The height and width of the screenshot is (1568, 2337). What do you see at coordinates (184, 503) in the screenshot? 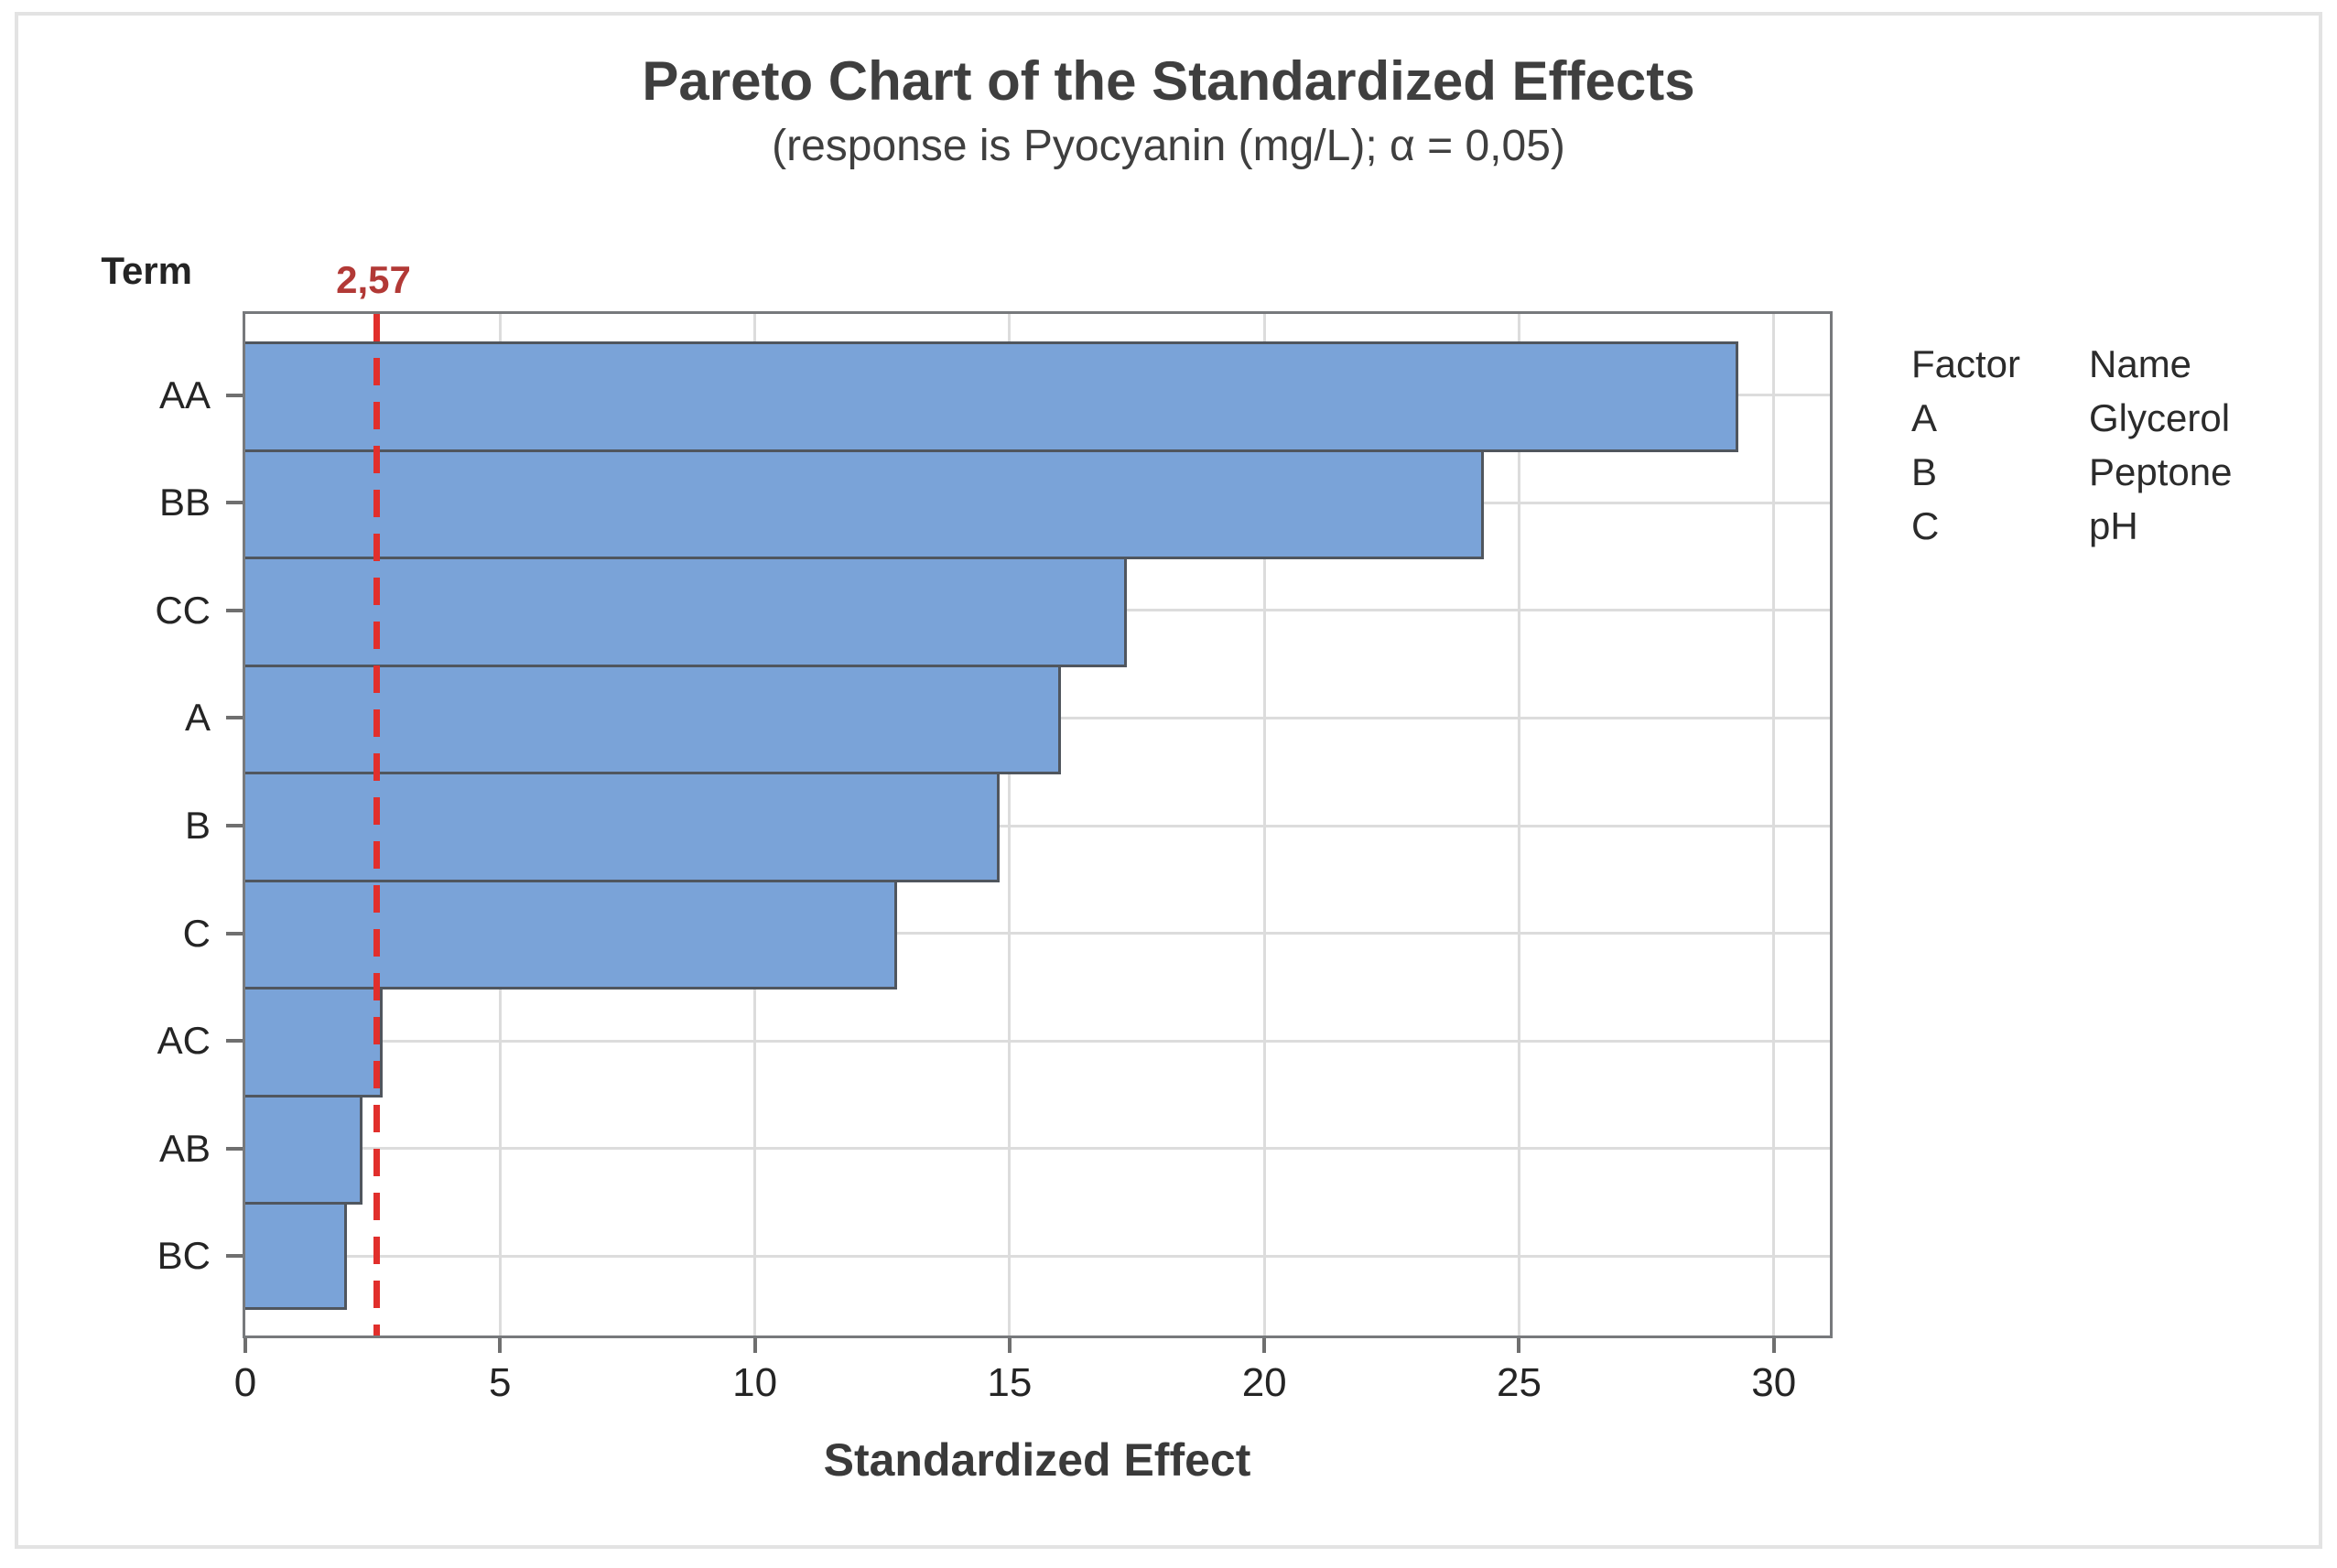
I see `y-tick-label-bb: BB` at bounding box center [184, 503].